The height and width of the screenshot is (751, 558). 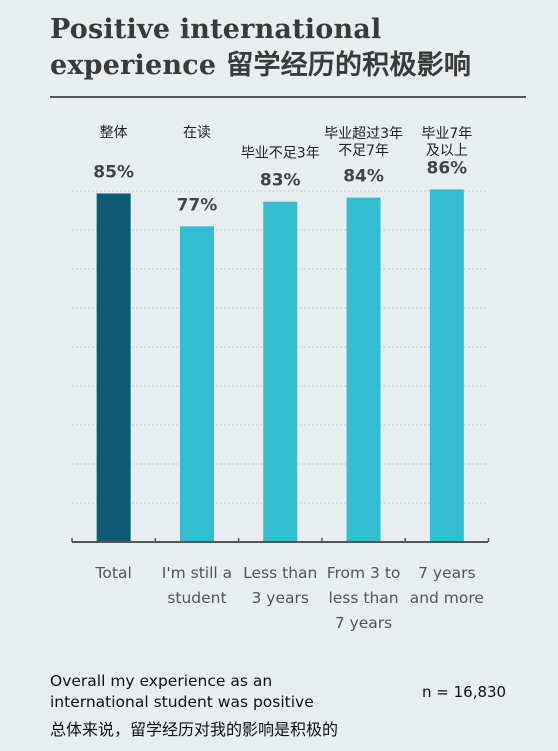 What do you see at coordinates (349, 65) in the screenshot?
I see `title-chinese: 留学经历的积极影响` at bounding box center [349, 65].